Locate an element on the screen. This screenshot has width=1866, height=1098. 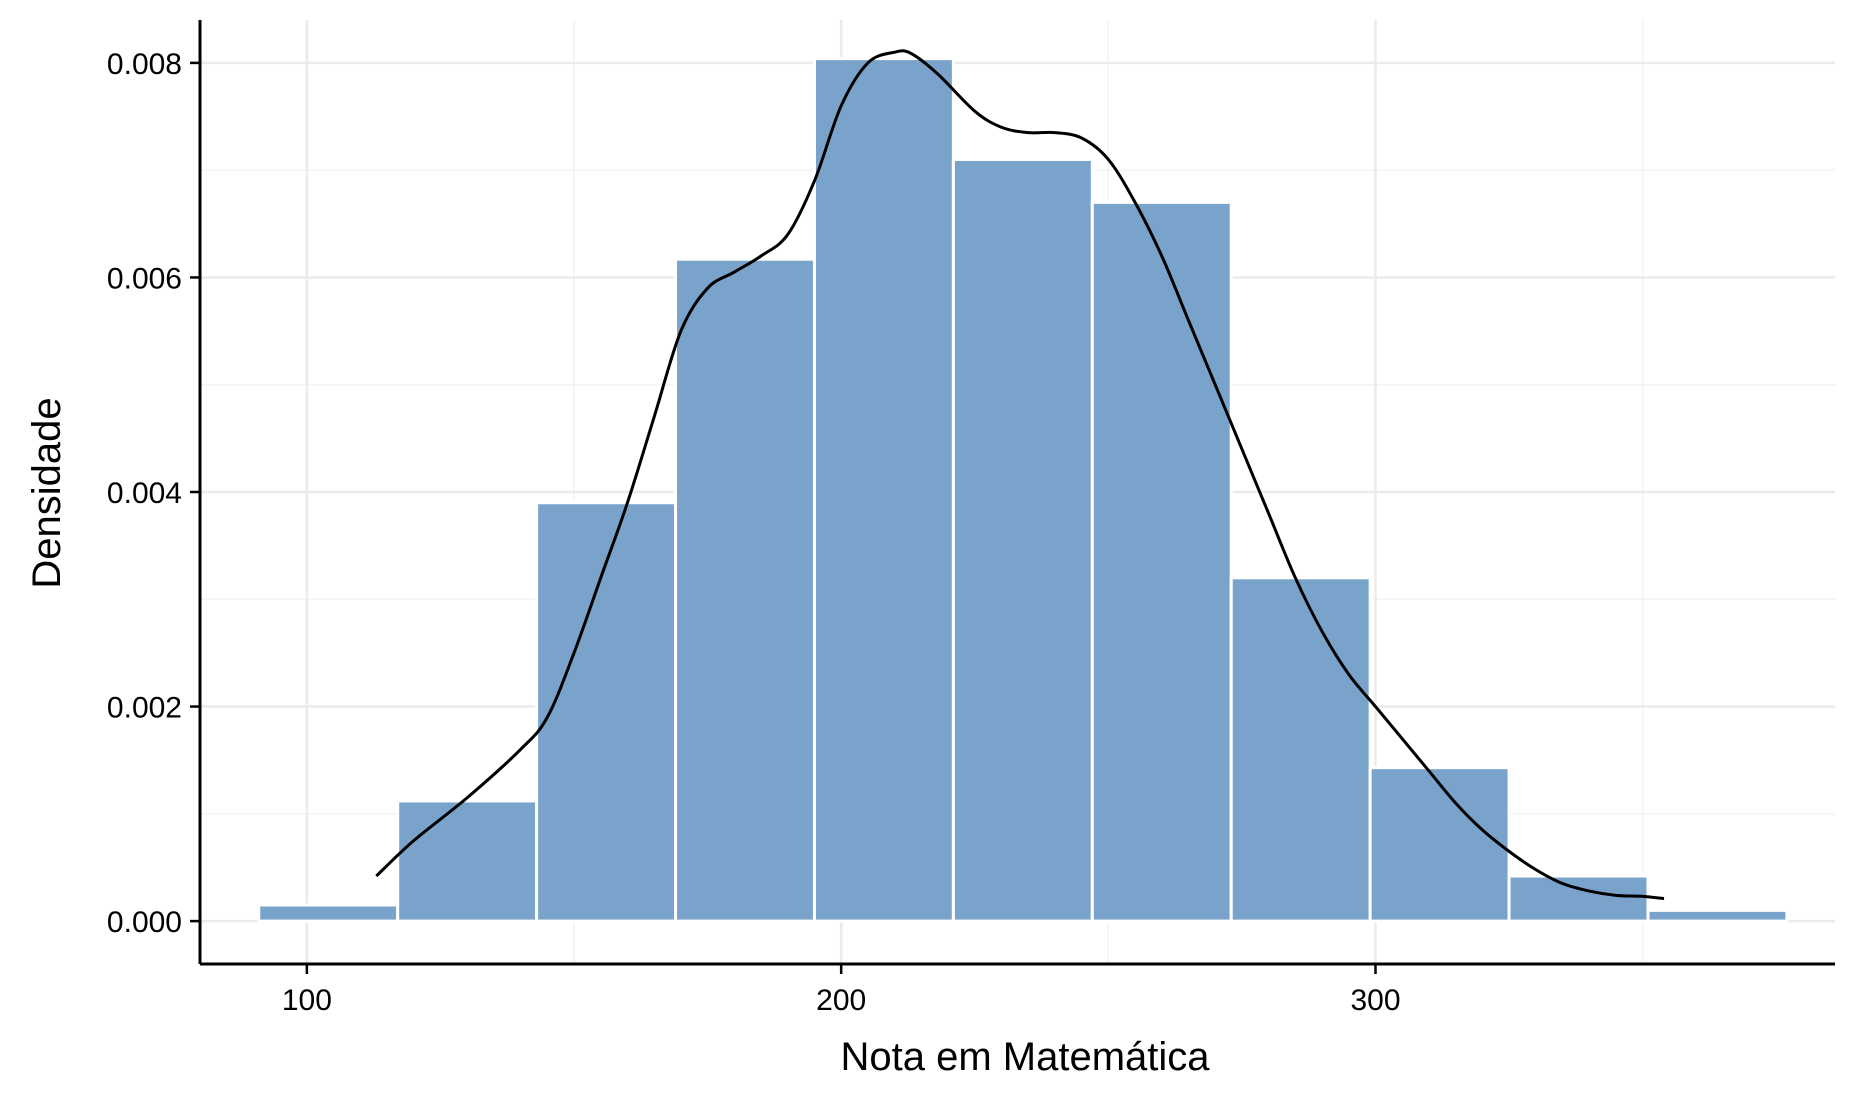
x-tick-label: 200 is located at coordinates (841, 1000).